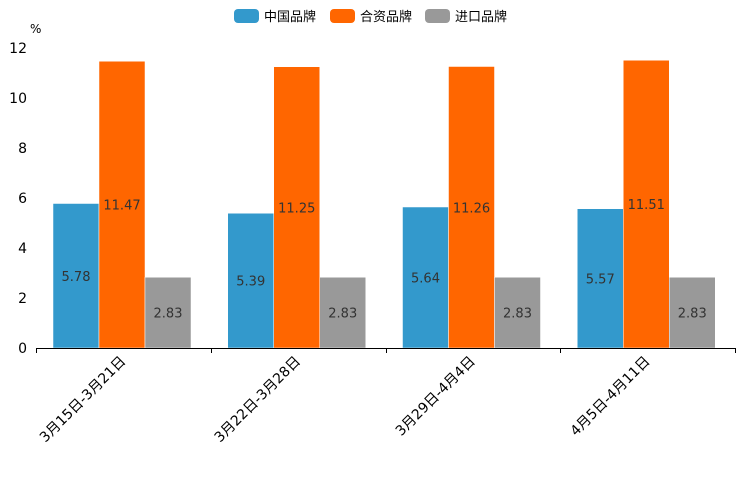 The image size is (744, 496). What do you see at coordinates (436, 397) in the screenshot?
I see `x-tick-label-2: 3月29日-4月4日` at bounding box center [436, 397].